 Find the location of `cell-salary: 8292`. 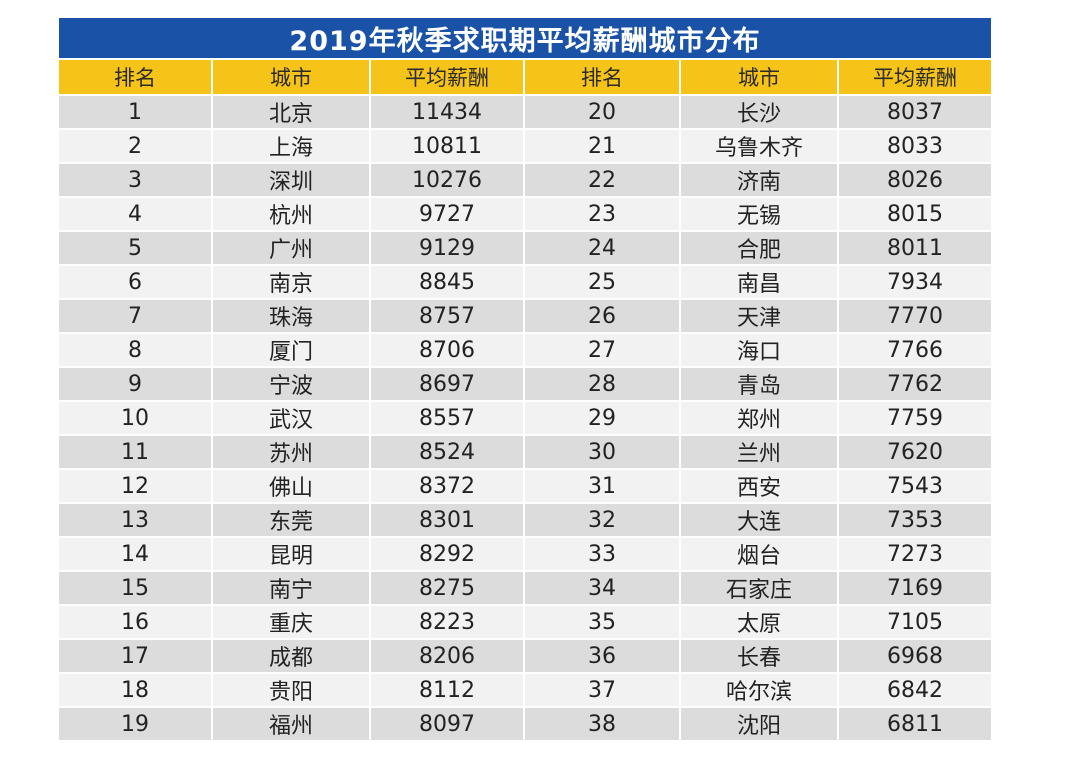

cell-salary: 8292 is located at coordinates (447, 554).